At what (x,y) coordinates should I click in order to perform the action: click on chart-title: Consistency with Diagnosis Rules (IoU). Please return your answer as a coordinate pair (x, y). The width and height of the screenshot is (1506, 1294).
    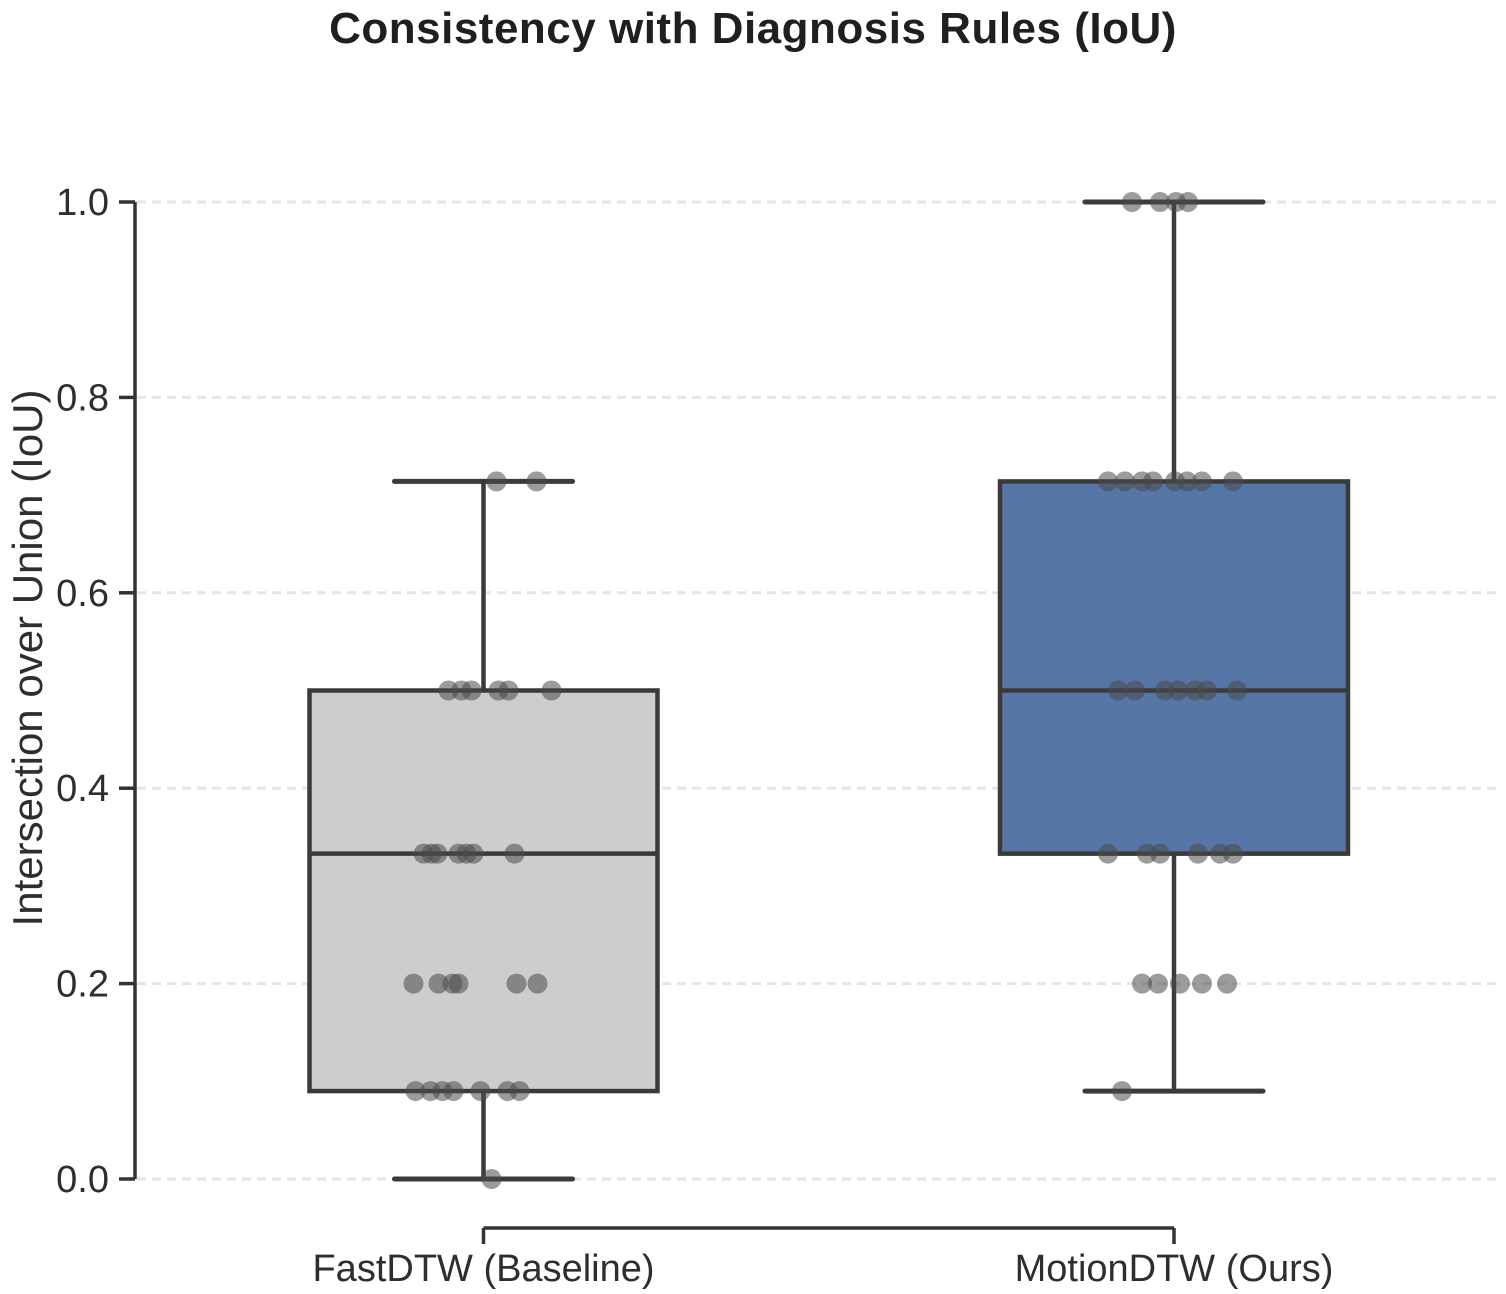
    Looking at the image, I should click on (753, 28).